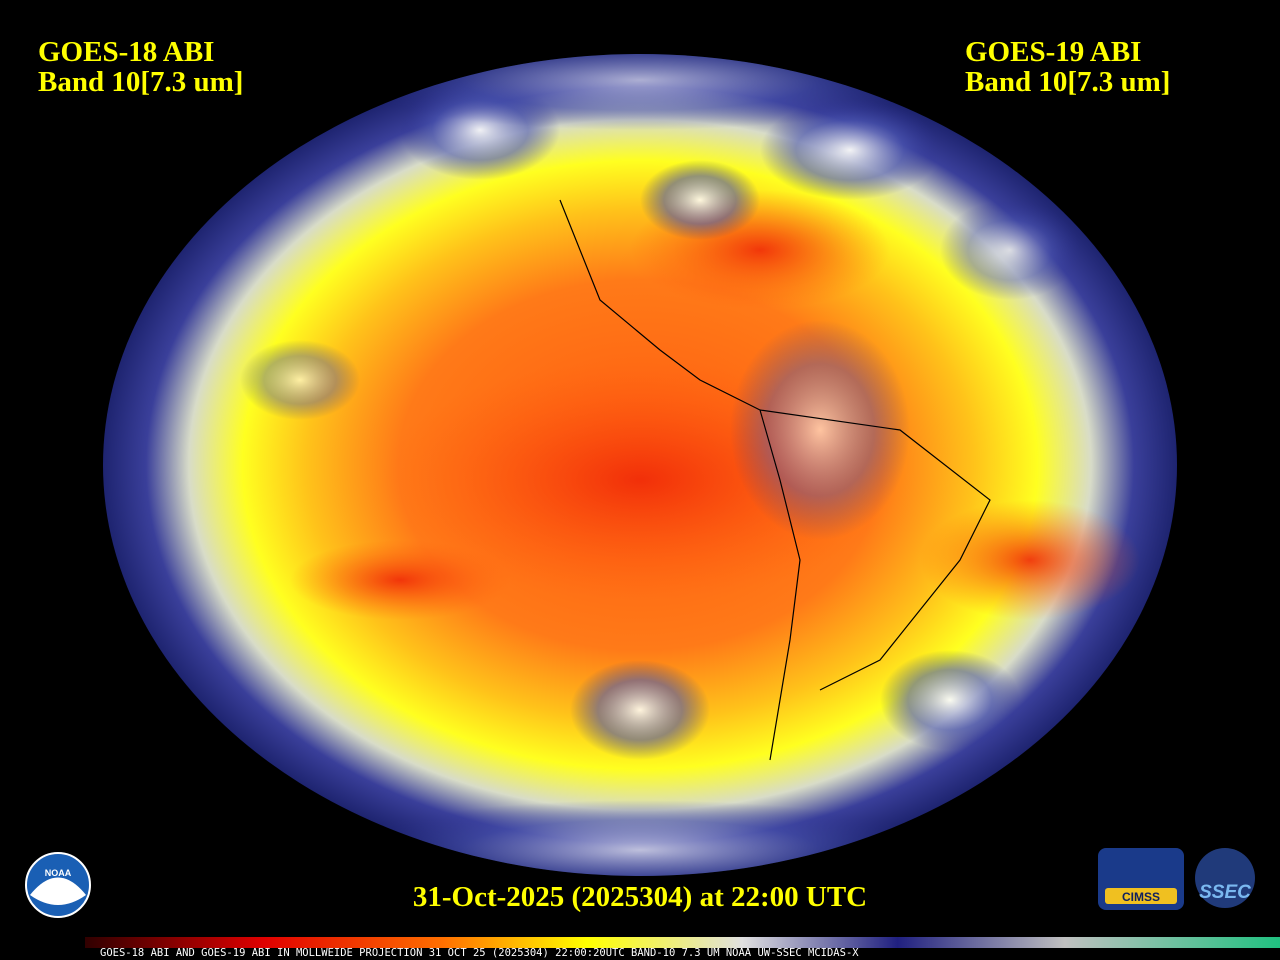  Describe the element at coordinates (682, 942) in the screenshot. I see `colorbar` at that location.